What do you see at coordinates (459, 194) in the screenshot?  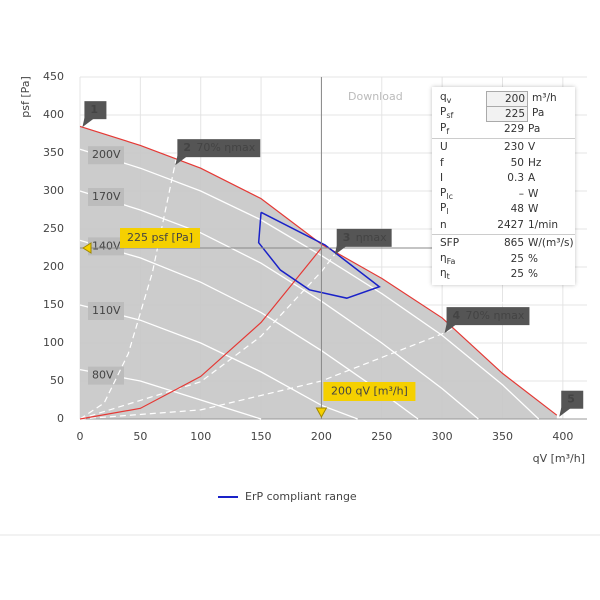 I see `symbol: Plc` at bounding box center [459, 194].